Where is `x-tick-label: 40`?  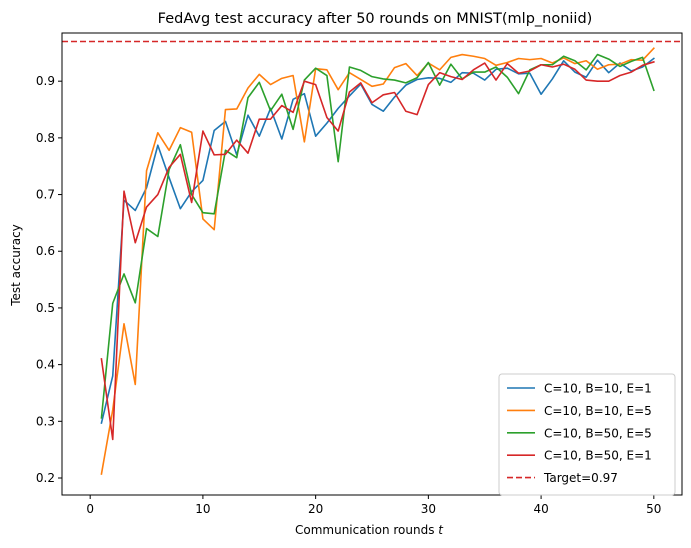 x-tick-label: 40 is located at coordinates (540, 509).